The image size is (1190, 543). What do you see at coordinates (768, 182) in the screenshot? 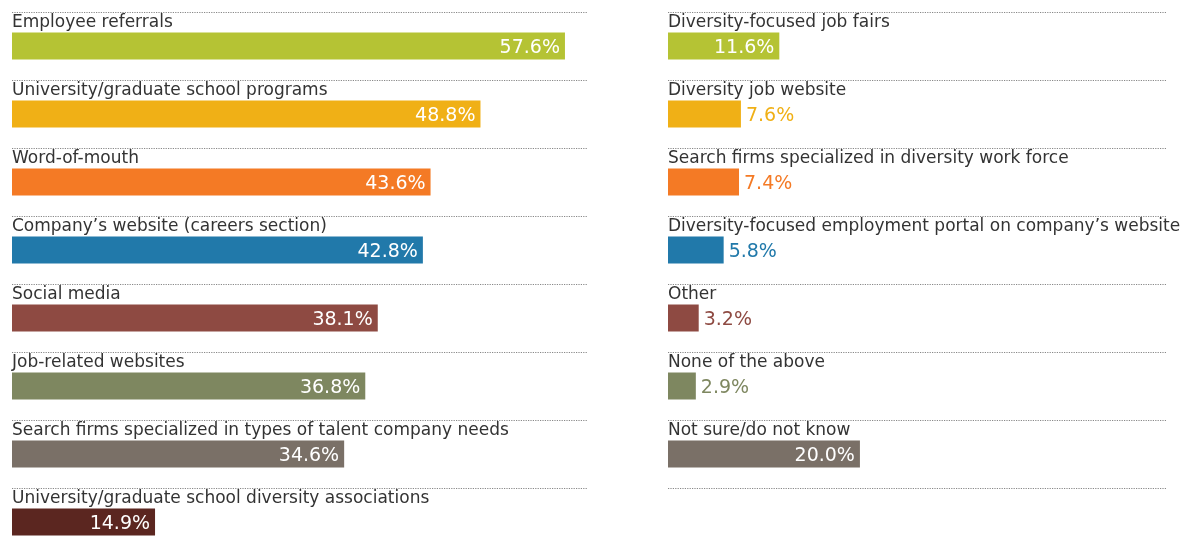
I see `data-label: 7.4%` at bounding box center [768, 182].